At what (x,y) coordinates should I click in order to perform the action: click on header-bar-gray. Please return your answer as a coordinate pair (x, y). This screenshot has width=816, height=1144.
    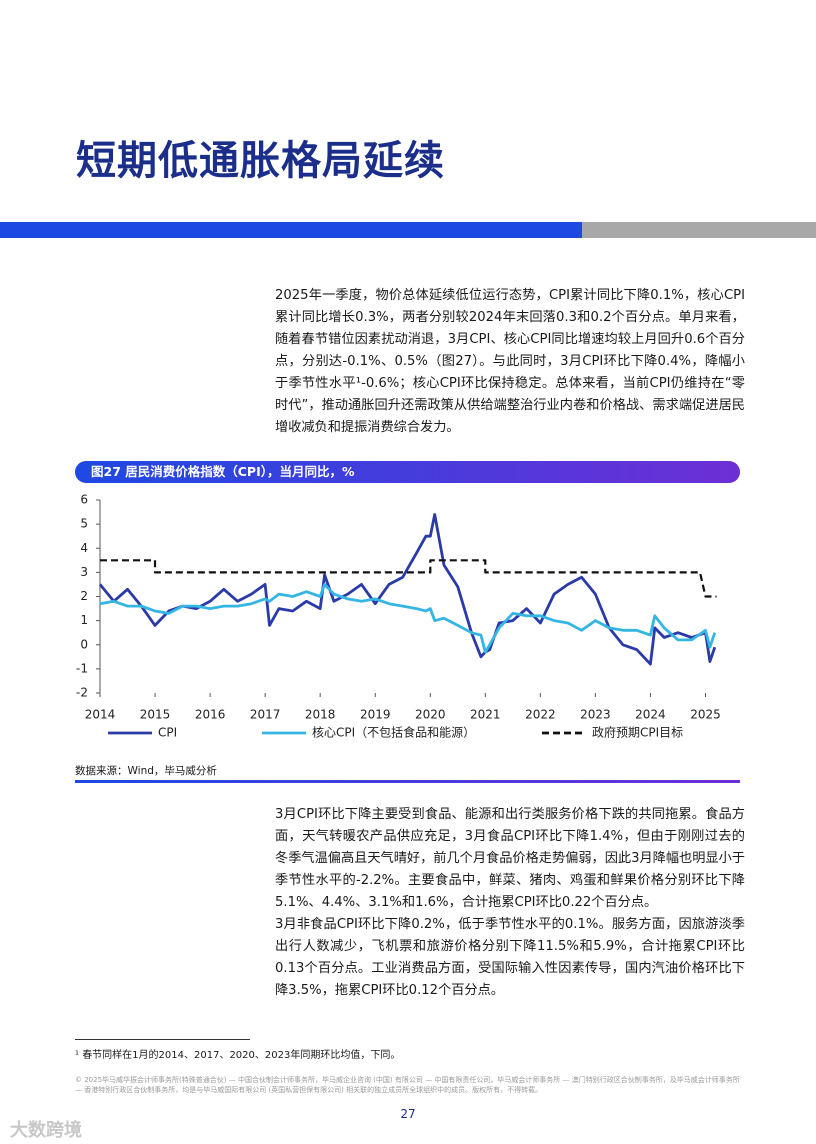
    Looking at the image, I should click on (699, 230).